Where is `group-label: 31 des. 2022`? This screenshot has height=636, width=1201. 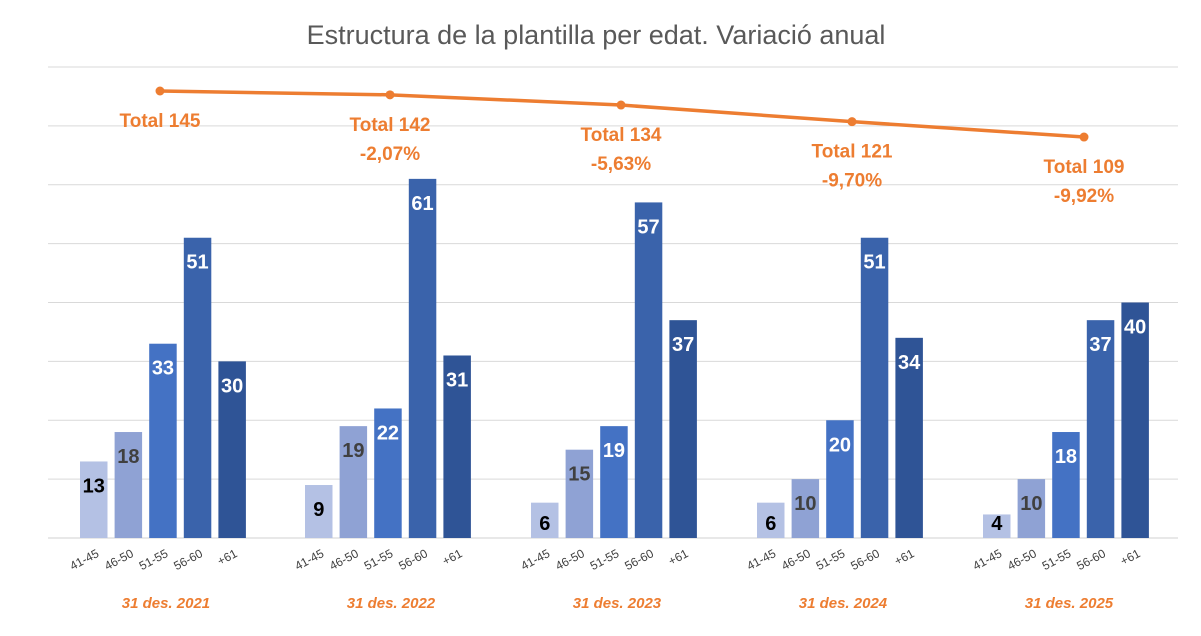
group-label: 31 des. 2022 is located at coordinates (391, 603).